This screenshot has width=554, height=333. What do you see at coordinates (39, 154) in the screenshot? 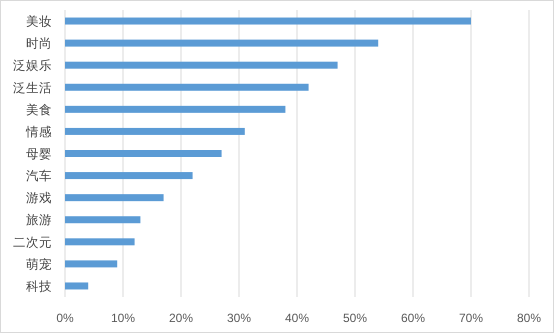
I see `y-tick-label: 母婴` at bounding box center [39, 154].